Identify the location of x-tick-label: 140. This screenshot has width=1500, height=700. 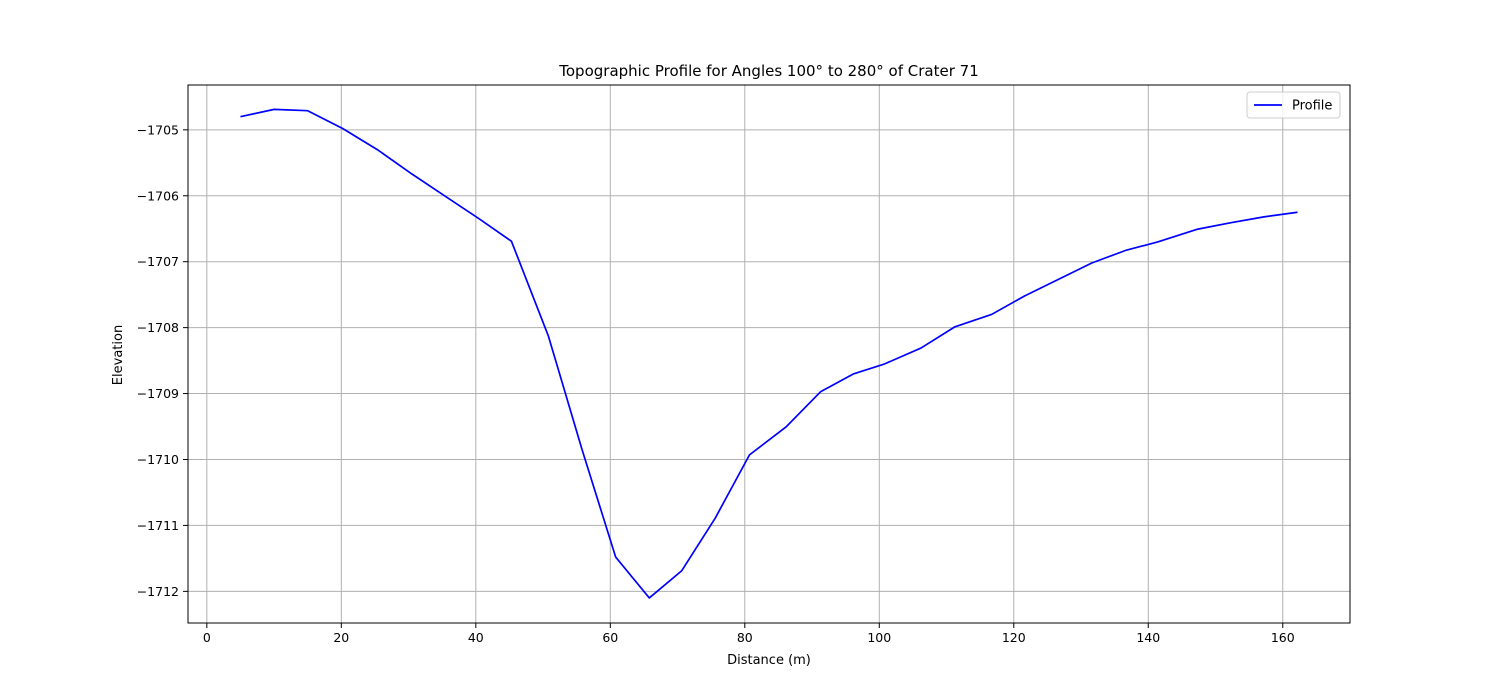
(1148, 637).